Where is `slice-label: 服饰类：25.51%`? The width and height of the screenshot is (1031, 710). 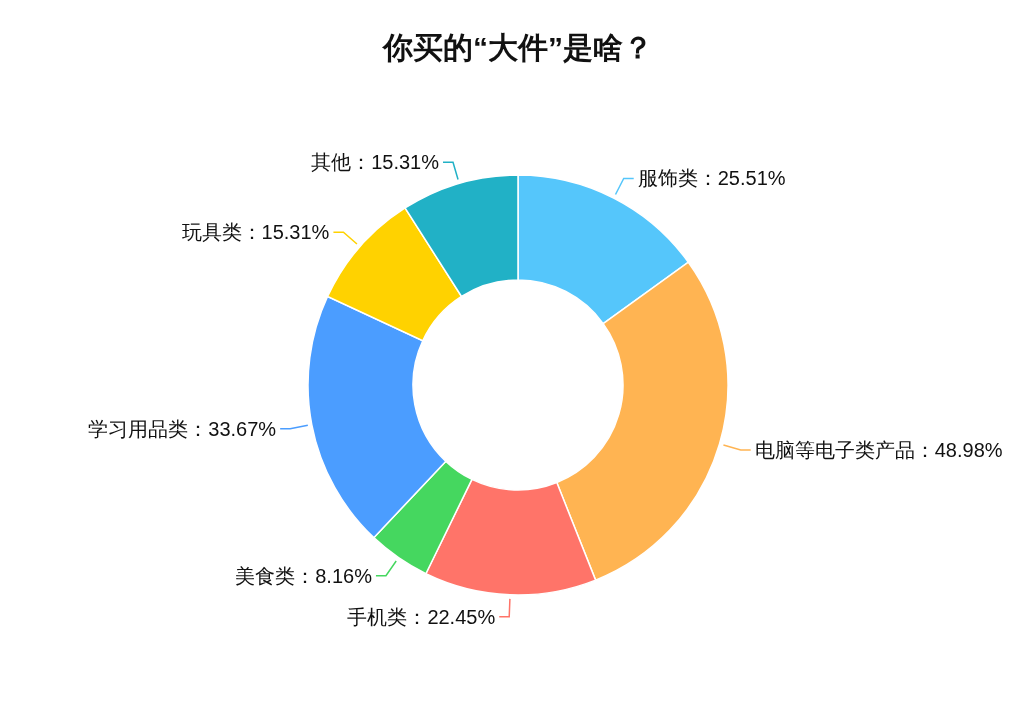 slice-label: 服饰类：25.51% is located at coordinates (711, 178).